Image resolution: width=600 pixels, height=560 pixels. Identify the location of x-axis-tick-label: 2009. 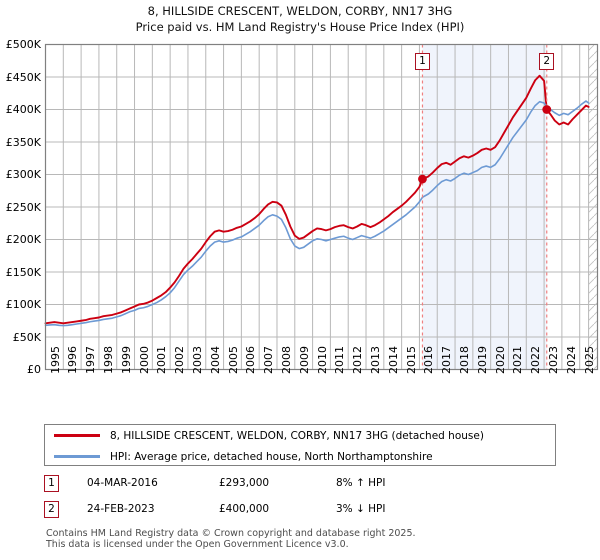
(304, 359).